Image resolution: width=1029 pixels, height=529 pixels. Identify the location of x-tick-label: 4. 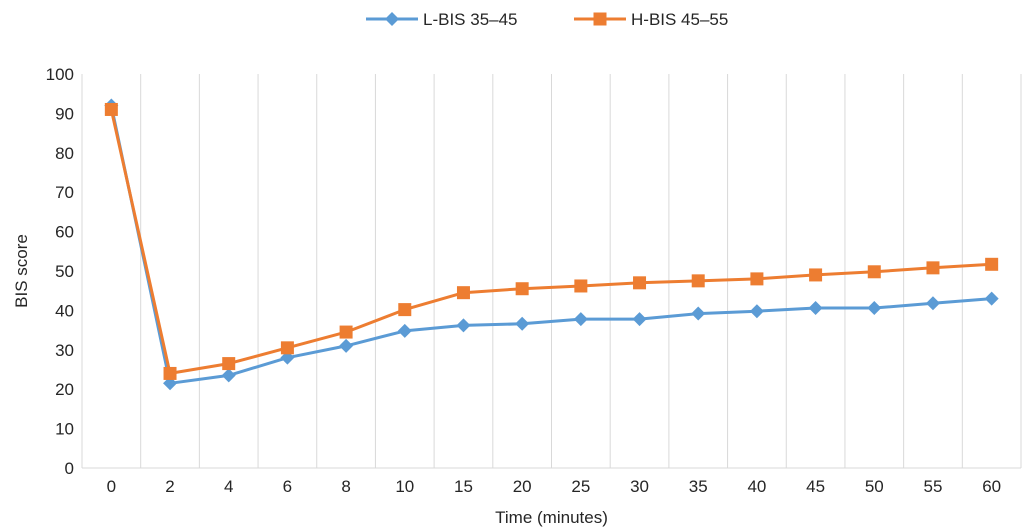
(228, 486).